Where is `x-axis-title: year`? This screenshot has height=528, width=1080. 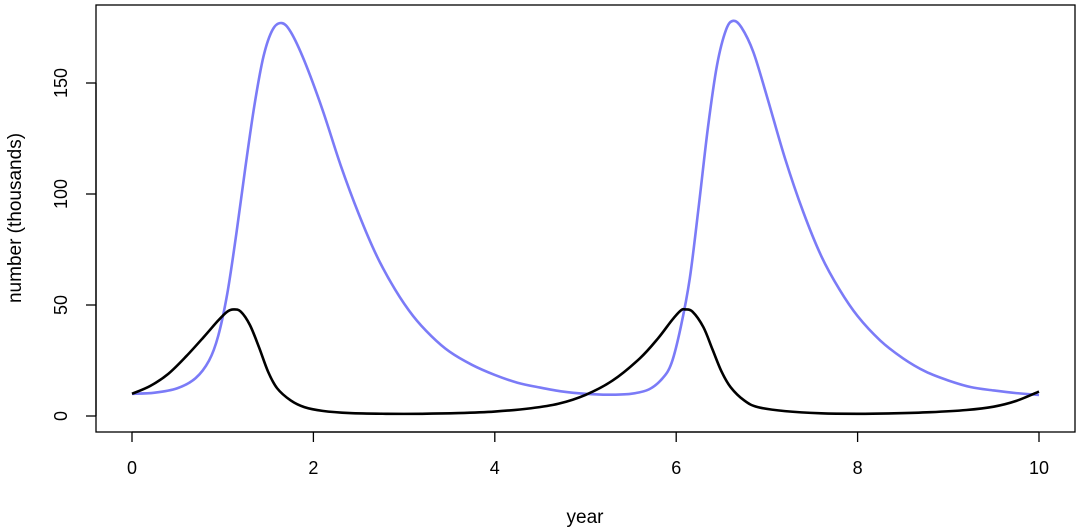
x-axis-title: year is located at coordinates (586, 517).